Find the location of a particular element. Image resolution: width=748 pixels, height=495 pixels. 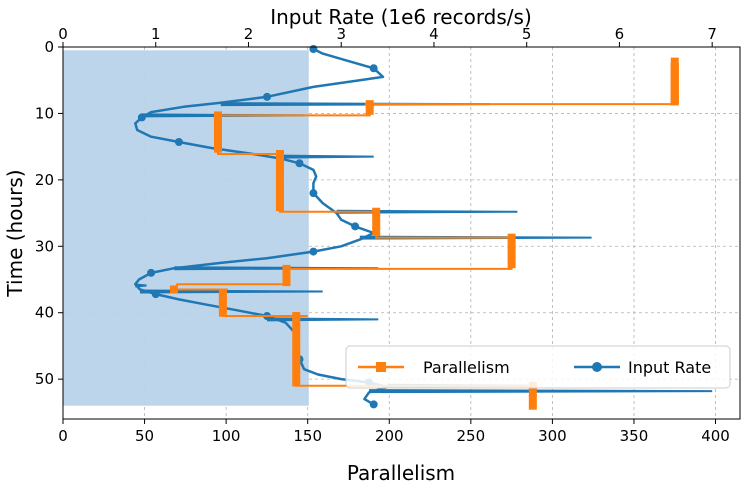

legend-box is located at coordinates (538, 367).